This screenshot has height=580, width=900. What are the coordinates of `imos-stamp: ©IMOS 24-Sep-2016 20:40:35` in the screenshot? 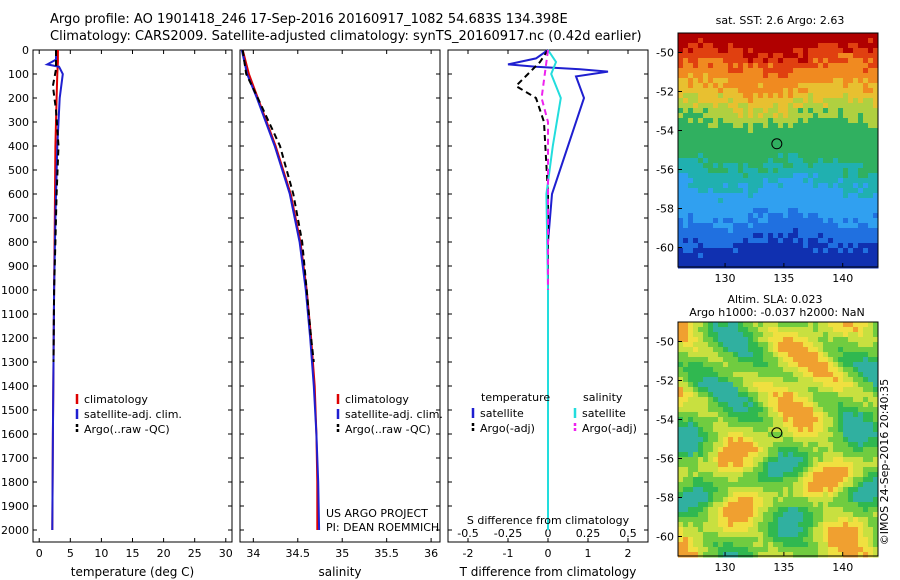 It's located at (884, 462).